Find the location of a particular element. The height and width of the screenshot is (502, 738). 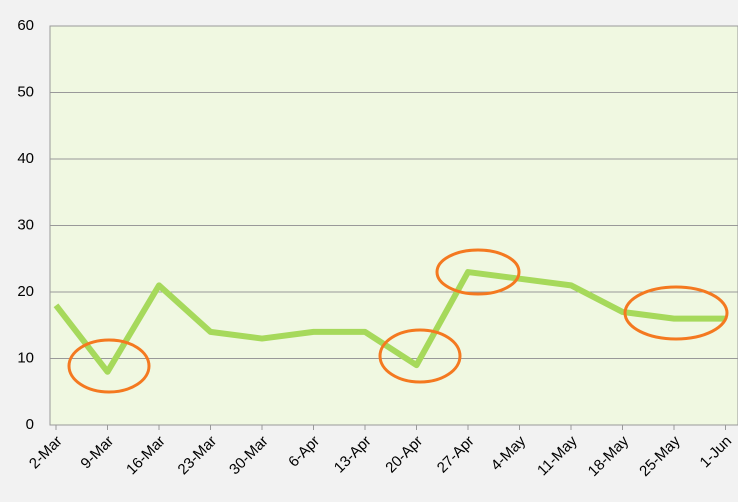

y-tick-label: 10 is located at coordinates (25, 357).